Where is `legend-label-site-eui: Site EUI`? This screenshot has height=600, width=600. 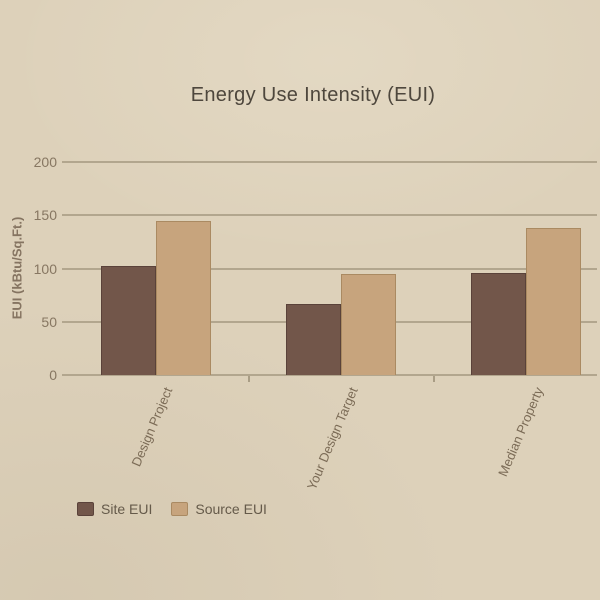 legend-label-site-eui: Site EUI is located at coordinates (127, 509).